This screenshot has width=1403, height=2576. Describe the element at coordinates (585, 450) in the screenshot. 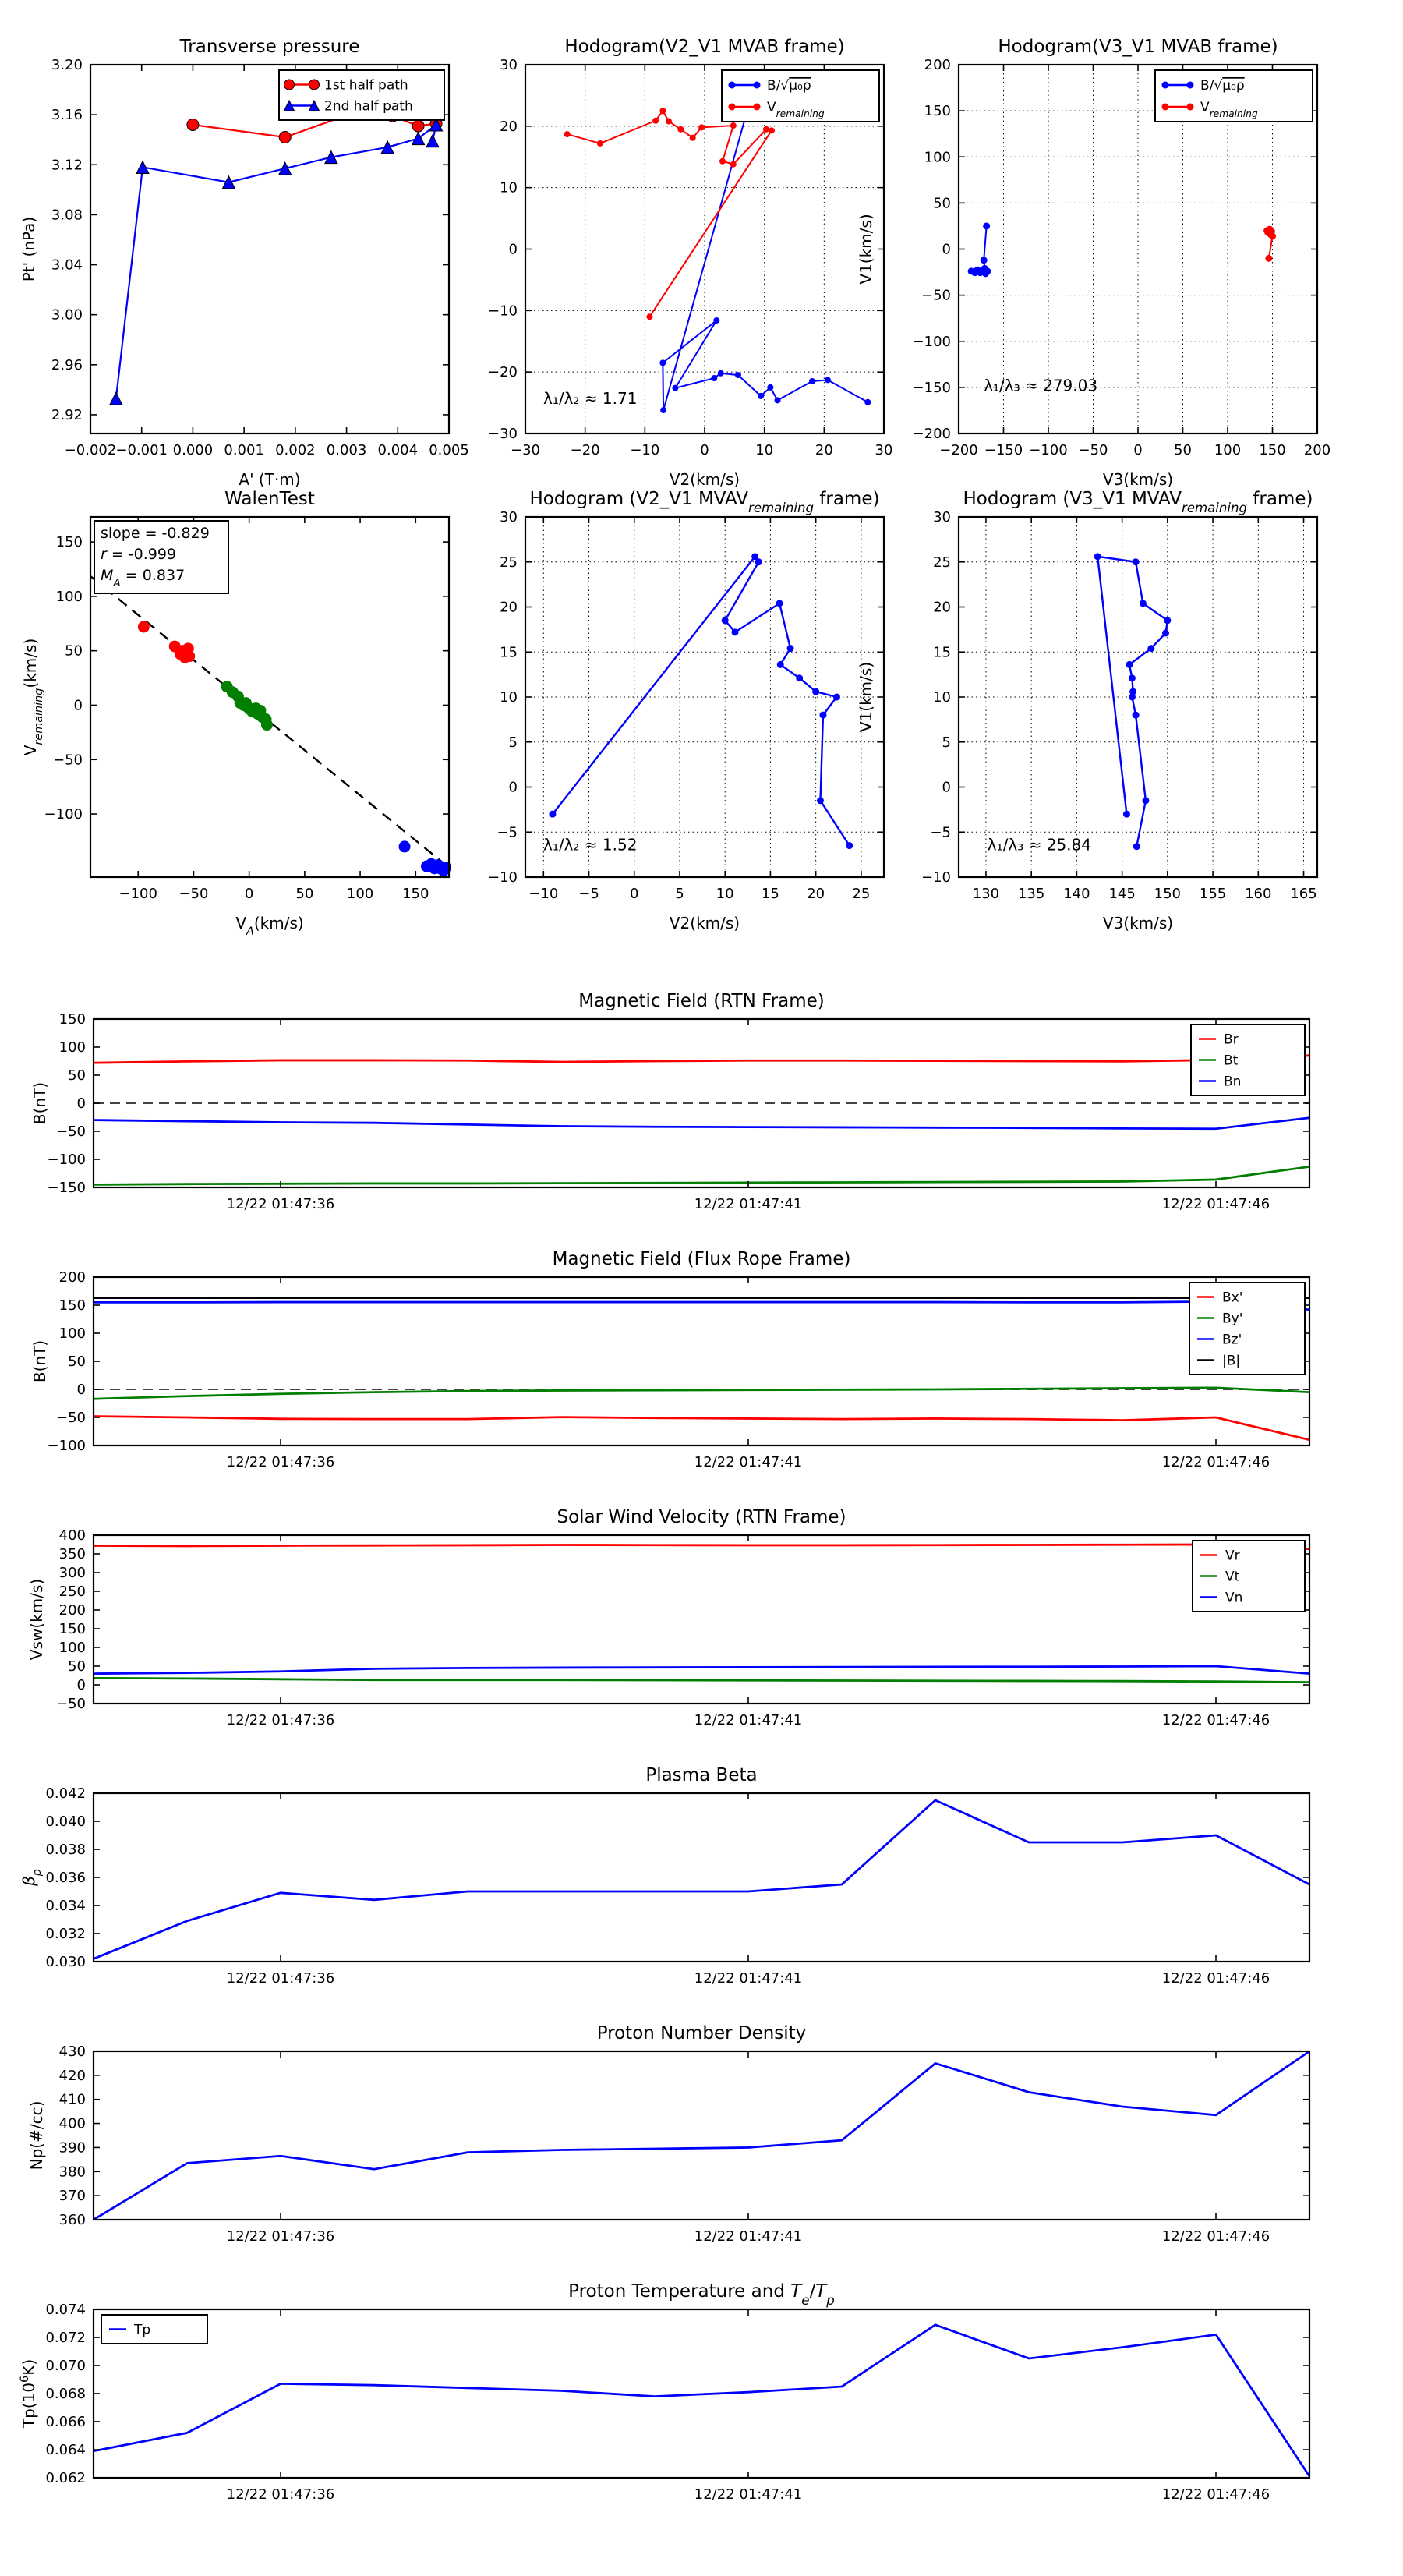

I see `x-tick-label: −20` at that location.